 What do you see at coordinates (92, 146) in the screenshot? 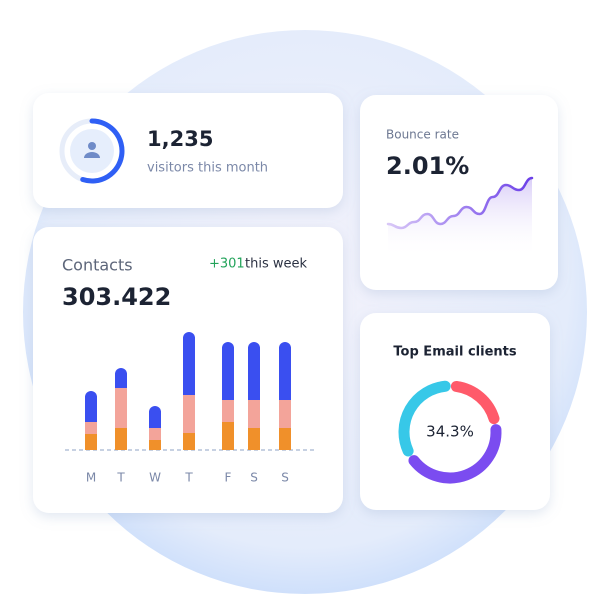
I see `avatar-head` at bounding box center [92, 146].